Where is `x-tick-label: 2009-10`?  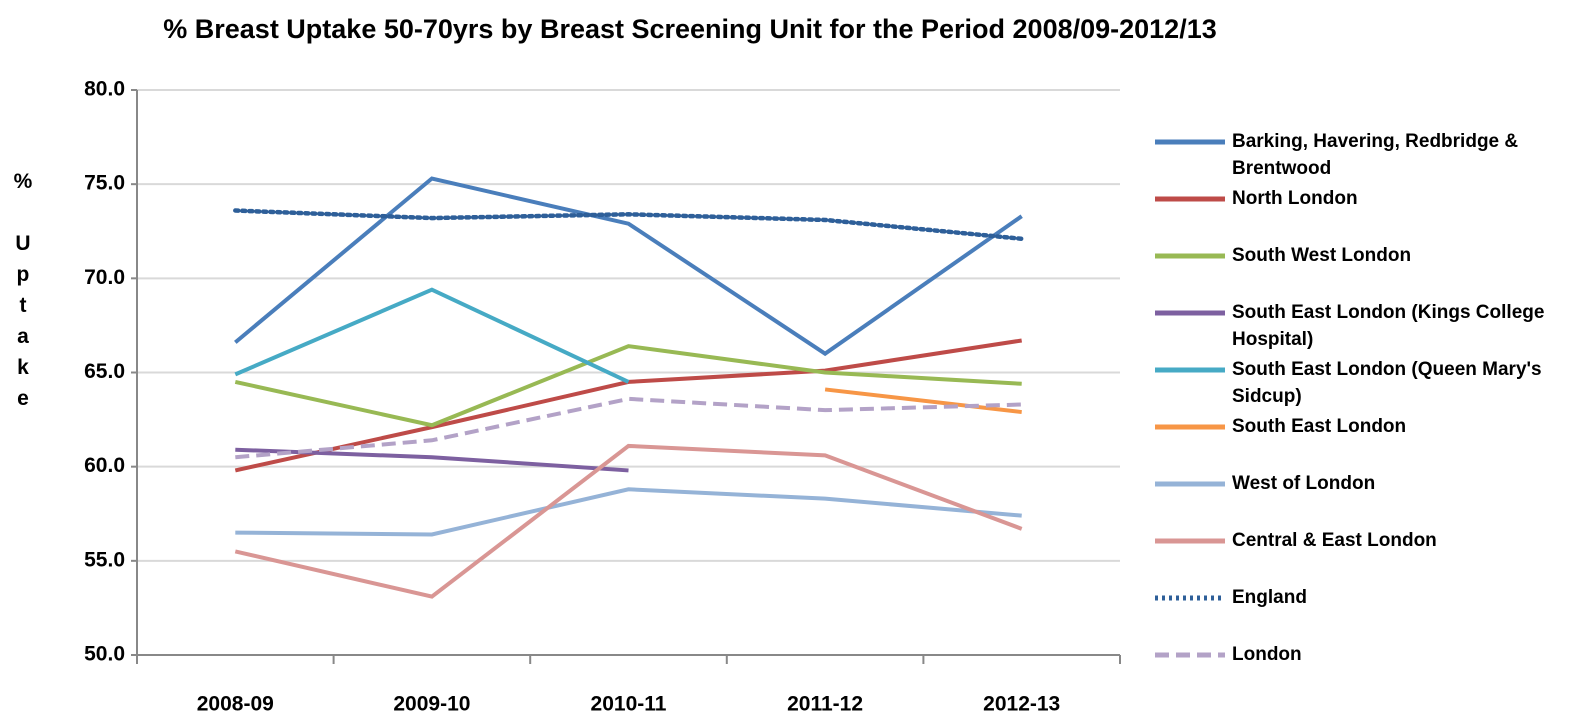
x-tick-label: 2009-10 is located at coordinates (431, 704).